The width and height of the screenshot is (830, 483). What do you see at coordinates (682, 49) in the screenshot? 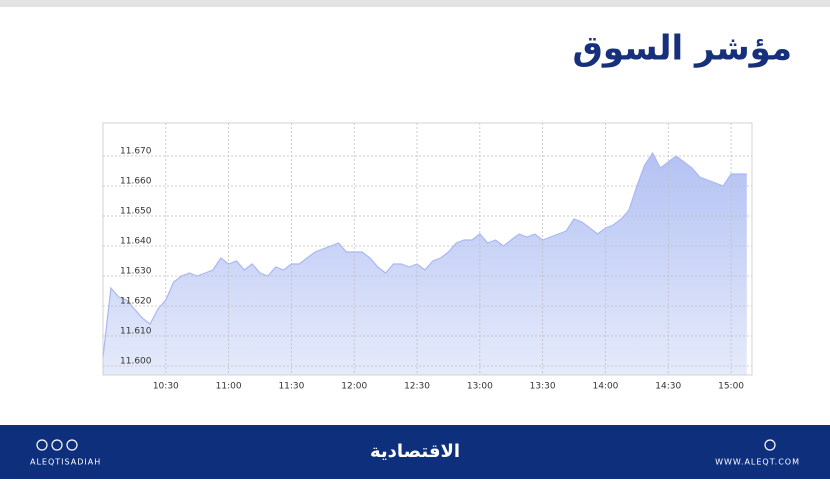
I see `chart-title: مؤشر السوق` at bounding box center [682, 49].